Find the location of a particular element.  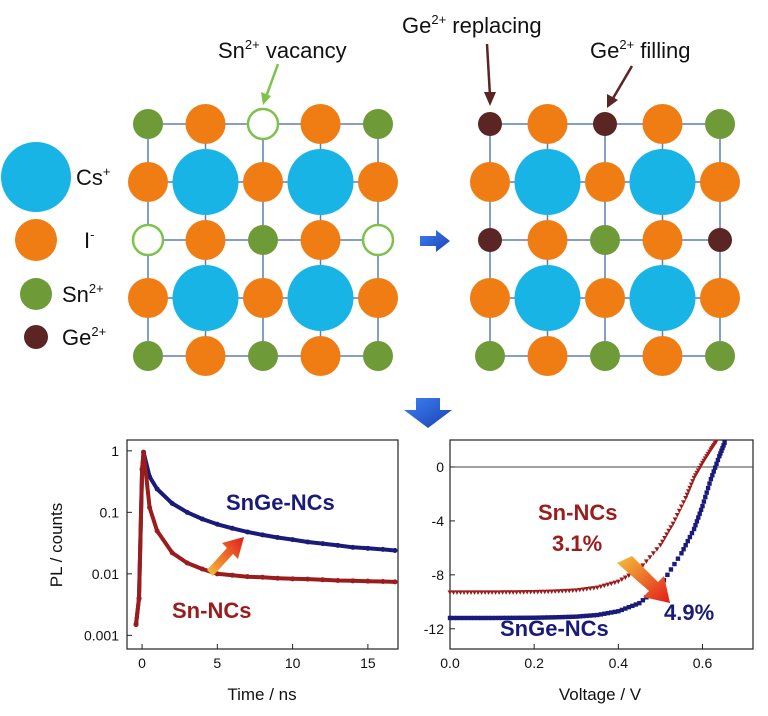

pl-y-tick-label: 0.001 is located at coordinates (101, 635).